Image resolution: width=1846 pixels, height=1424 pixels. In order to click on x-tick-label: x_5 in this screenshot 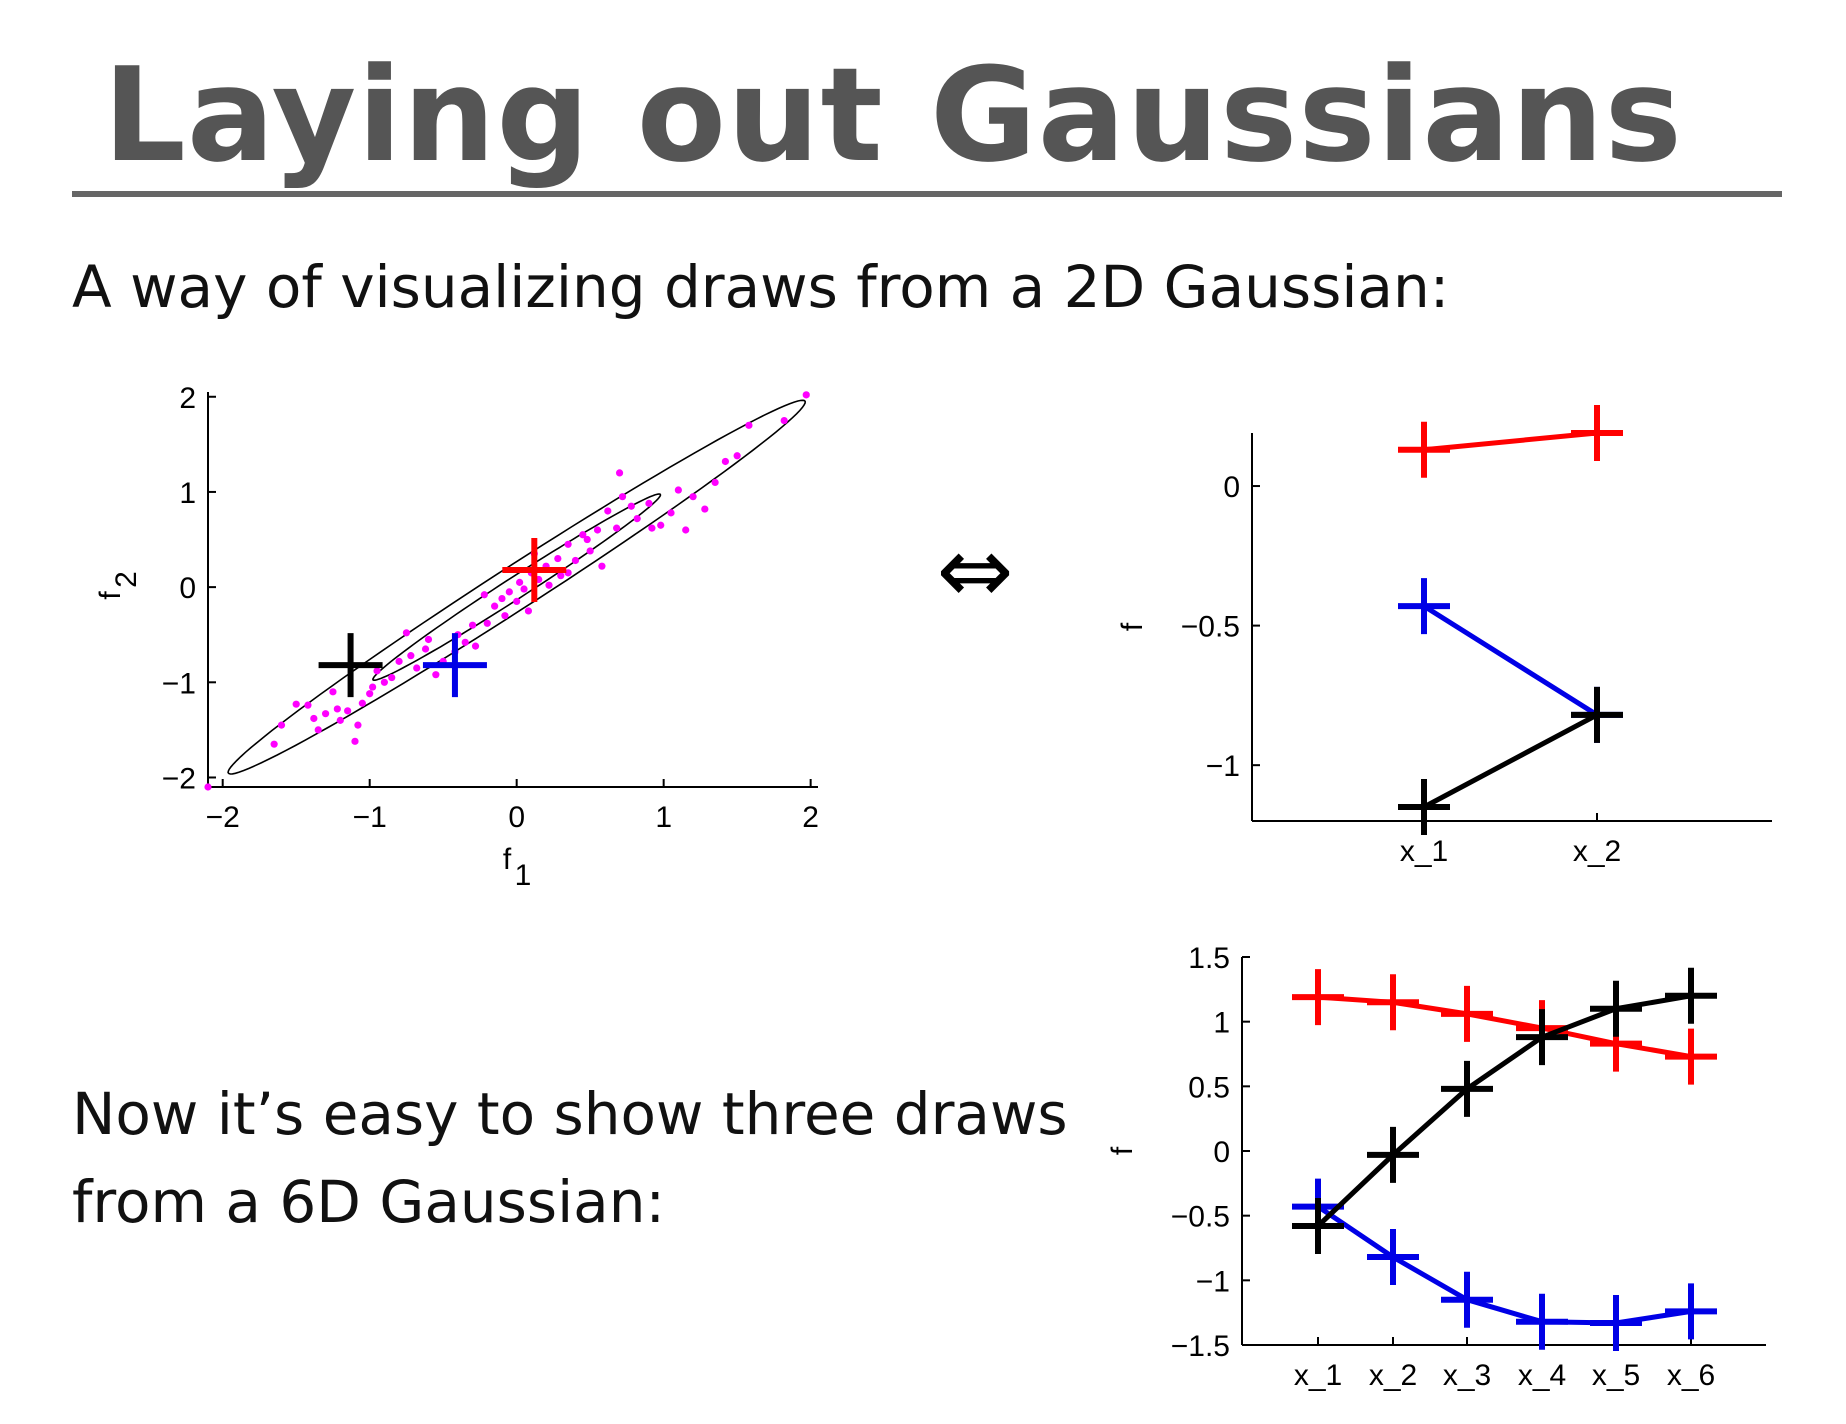, I will do `click(1616, 1375)`.